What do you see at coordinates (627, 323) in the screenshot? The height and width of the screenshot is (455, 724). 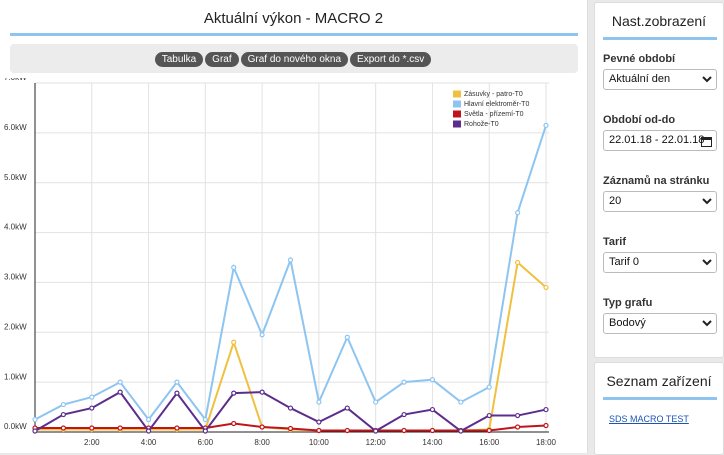 I see `field-value: Bodový` at bounding box center [627, 323].